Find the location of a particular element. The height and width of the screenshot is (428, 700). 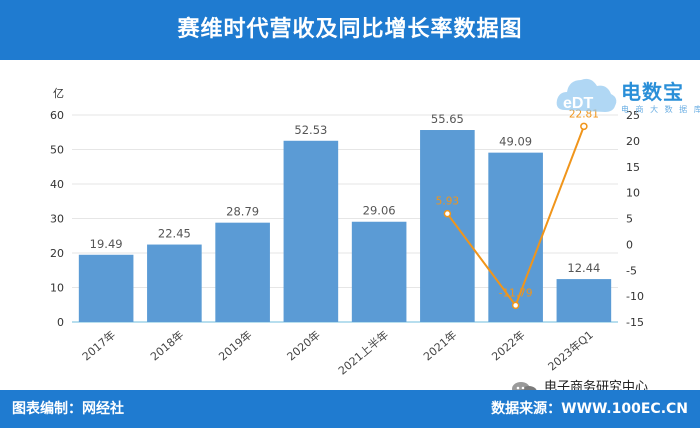

y2-tick-label: 20 is located at coordinates (633, 141).